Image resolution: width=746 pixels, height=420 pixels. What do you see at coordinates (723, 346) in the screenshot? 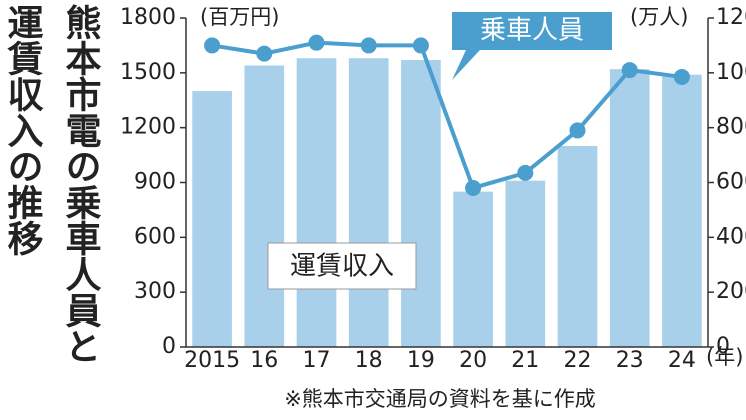
I see `y2-tick-label: 0` at bounding box center [723, 346].